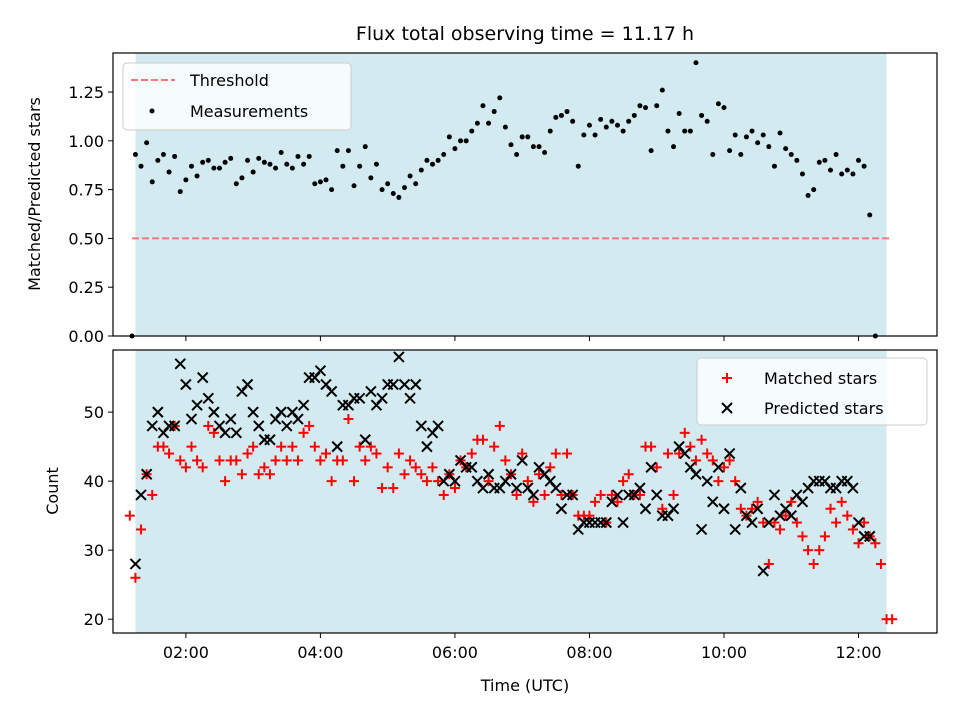 Image resolution: width=960 pixels, height=720 pixels. Describe the element at coordinates (522, 647) in the screenshot. I see `bottom-x-ticks: 02:00 04:00 06:00 08:00 10:00 12:00` at that location.